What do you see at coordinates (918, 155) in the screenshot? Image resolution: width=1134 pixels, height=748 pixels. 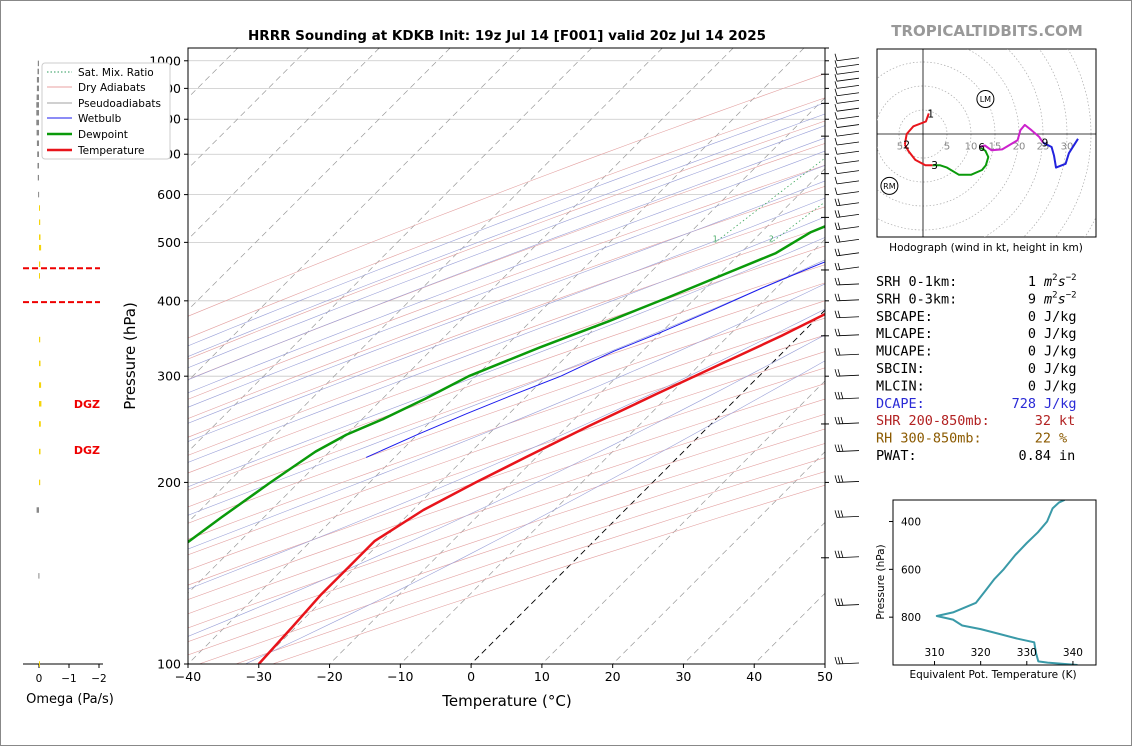 I see `hodograph-trace-segment` at bounding box center [918, 155].